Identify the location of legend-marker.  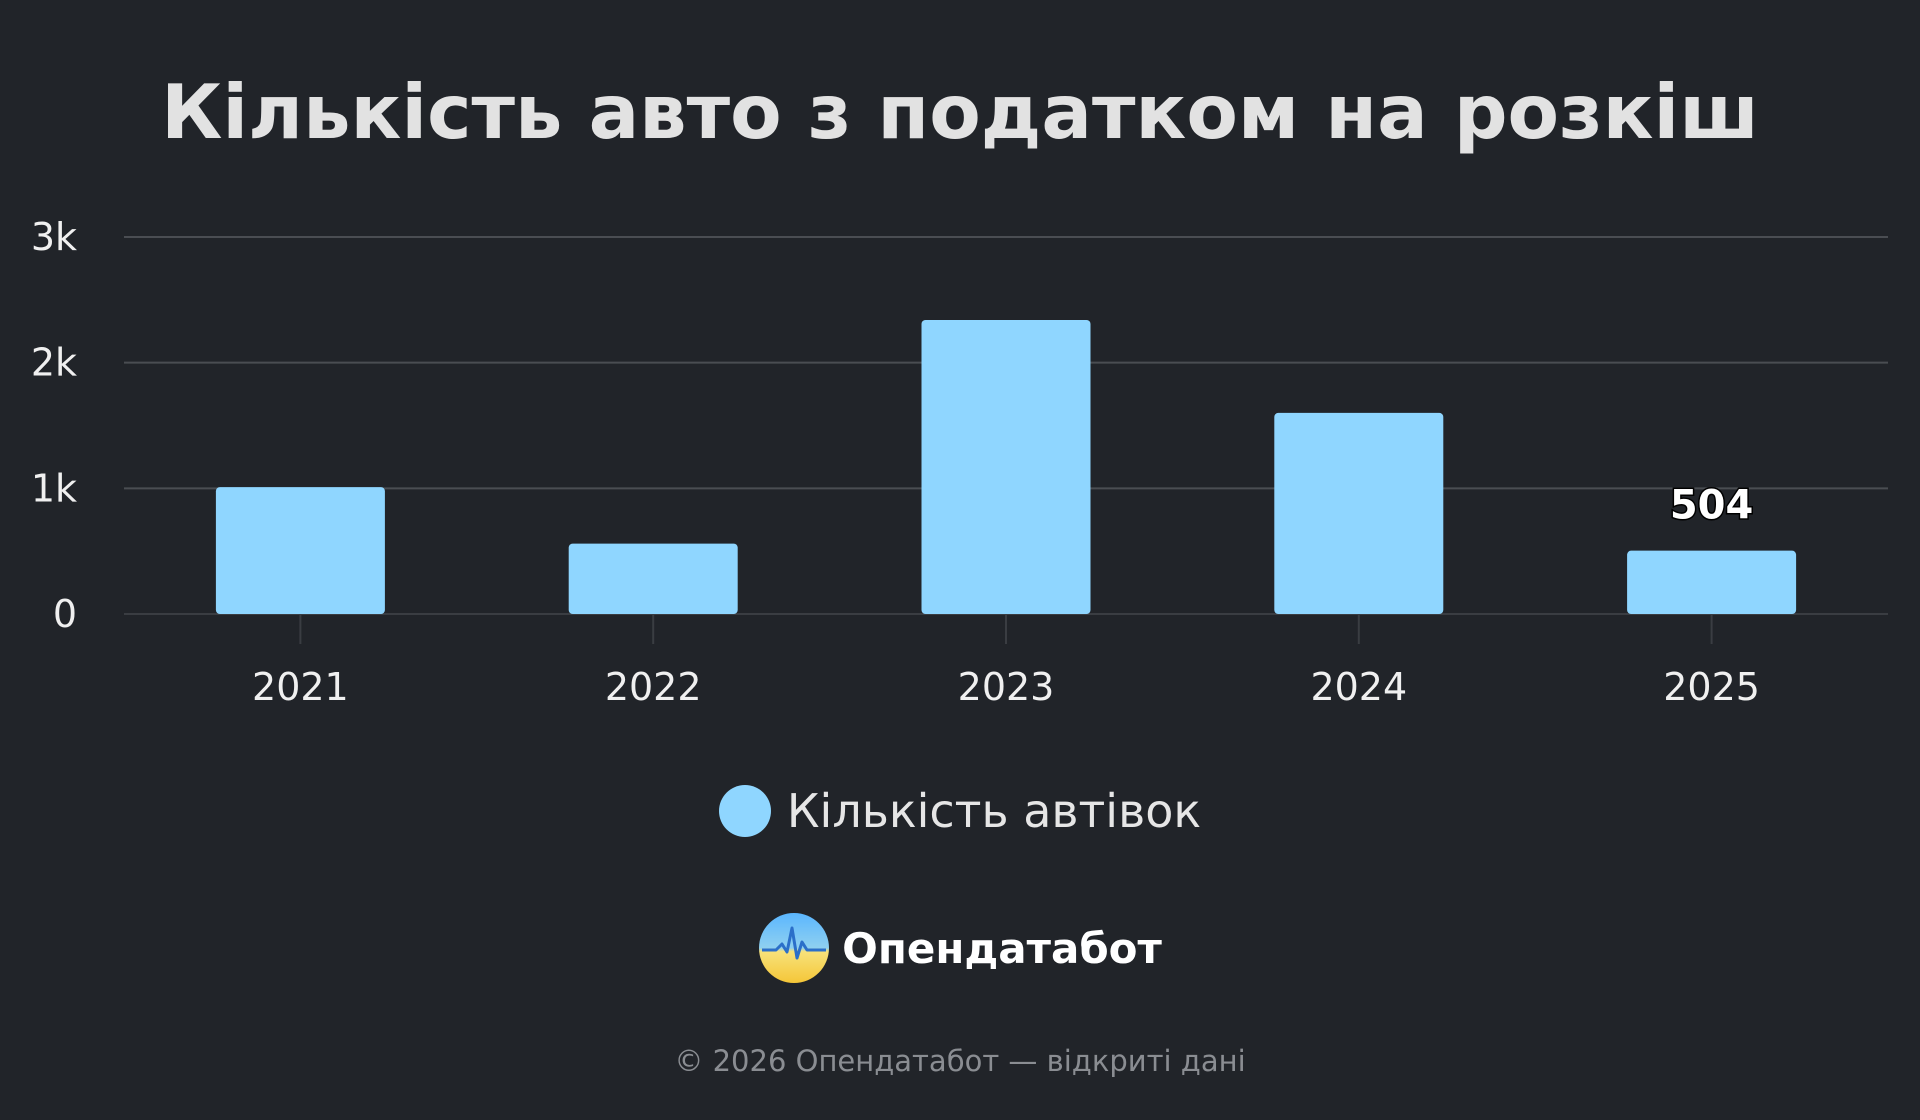
(744, 811).